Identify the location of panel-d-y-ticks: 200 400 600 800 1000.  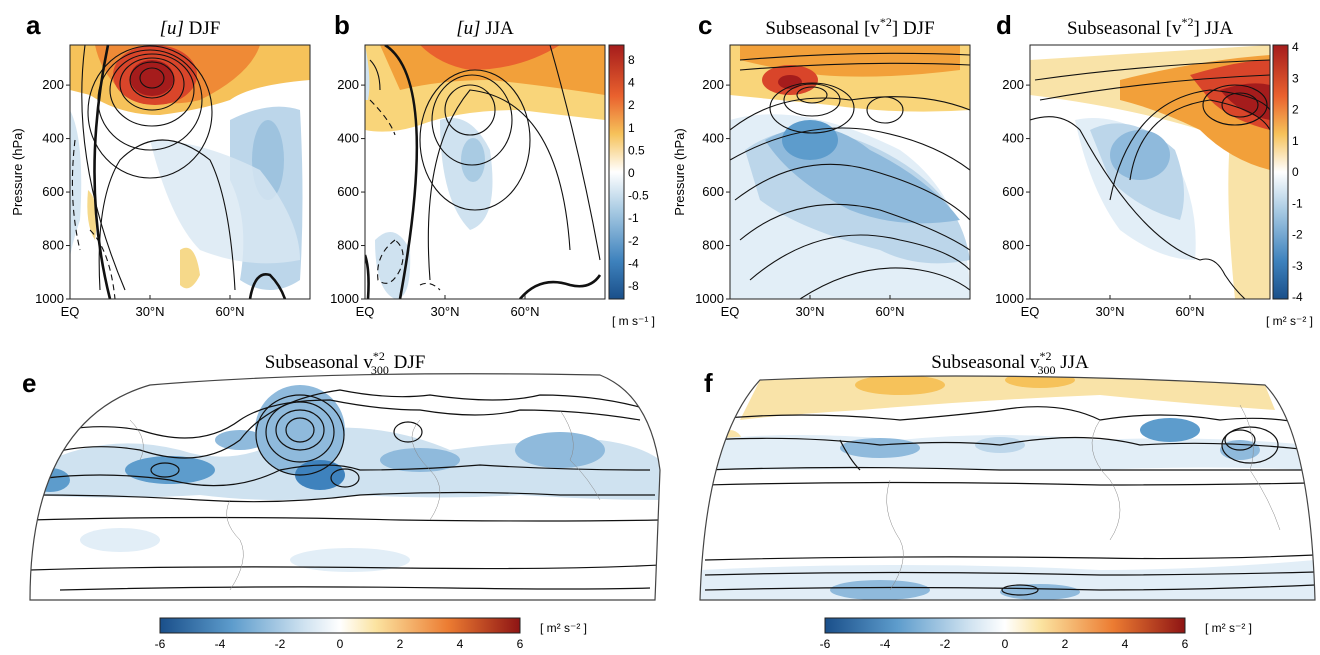
(1012, 191).